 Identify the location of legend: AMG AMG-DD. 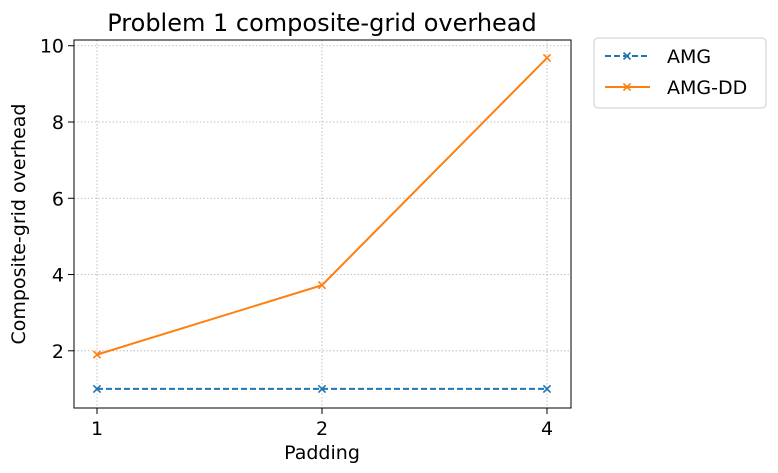
(680, 73).